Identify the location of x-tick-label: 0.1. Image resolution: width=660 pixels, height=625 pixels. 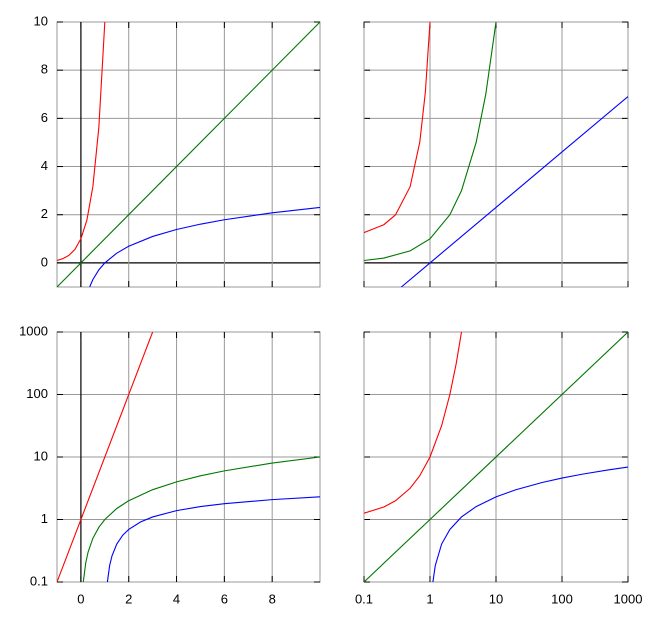
(364, 598).